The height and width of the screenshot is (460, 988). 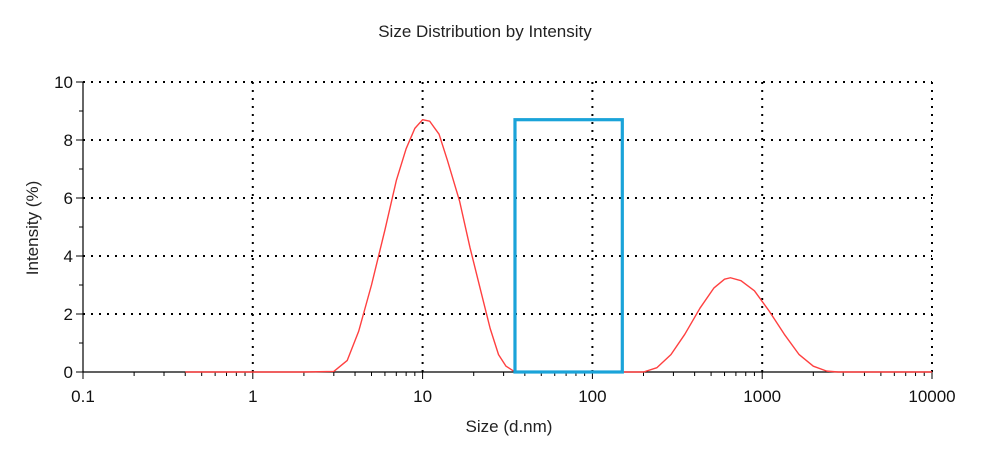 I want to click on x-tick-label: 100, so click(x=592, y=396).